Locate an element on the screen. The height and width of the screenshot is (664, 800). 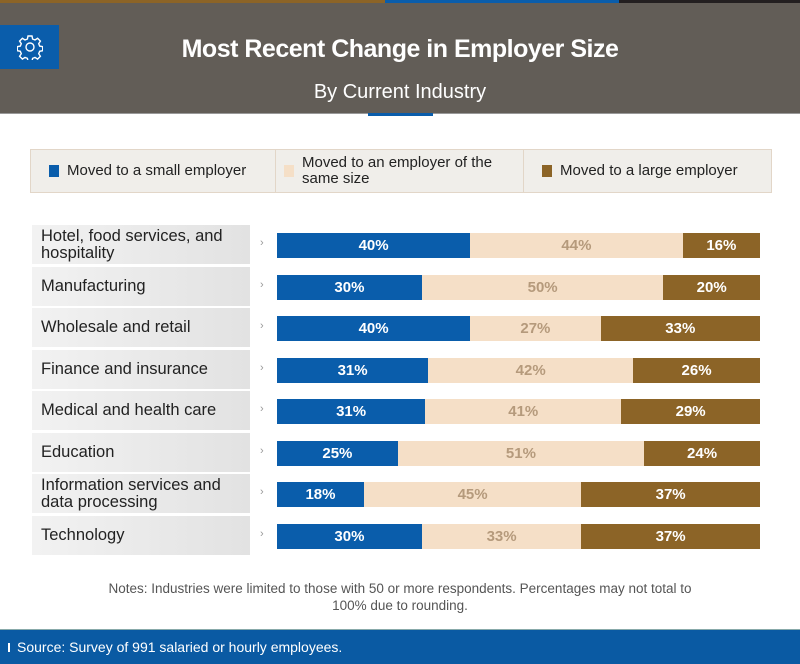
stacked-bar: 30% 50% 20% is located at coordinates (518, 287).